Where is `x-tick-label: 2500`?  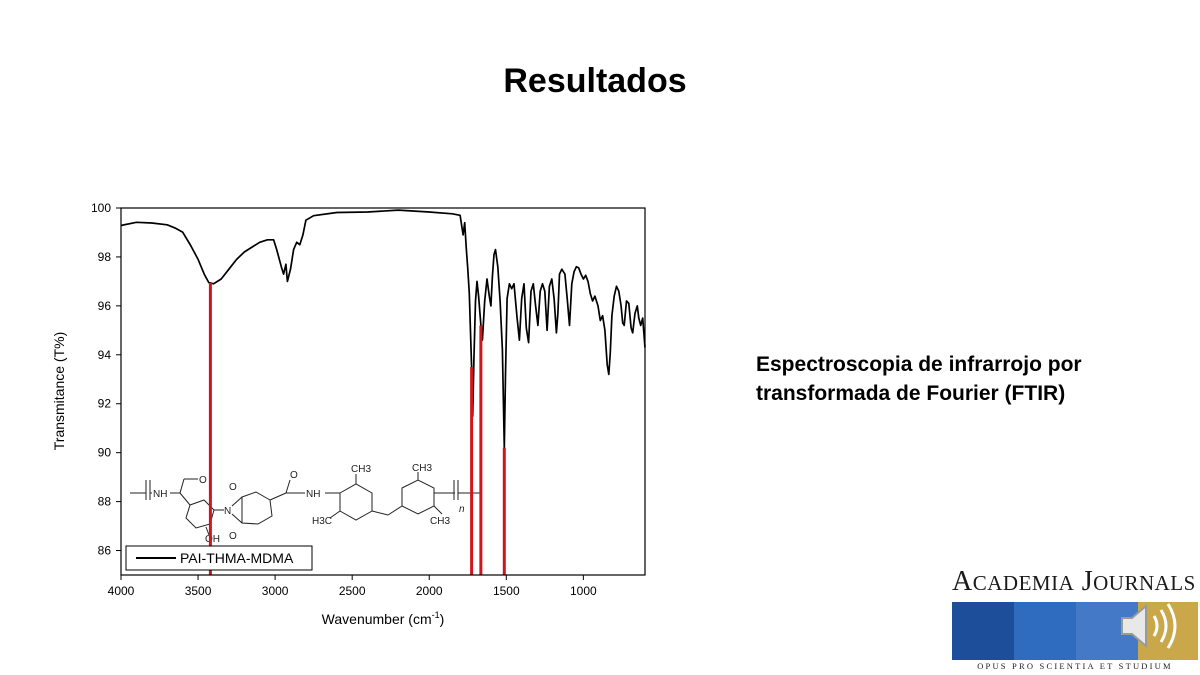
x-tick-label: 2500 is located at coordinates (352, 591).